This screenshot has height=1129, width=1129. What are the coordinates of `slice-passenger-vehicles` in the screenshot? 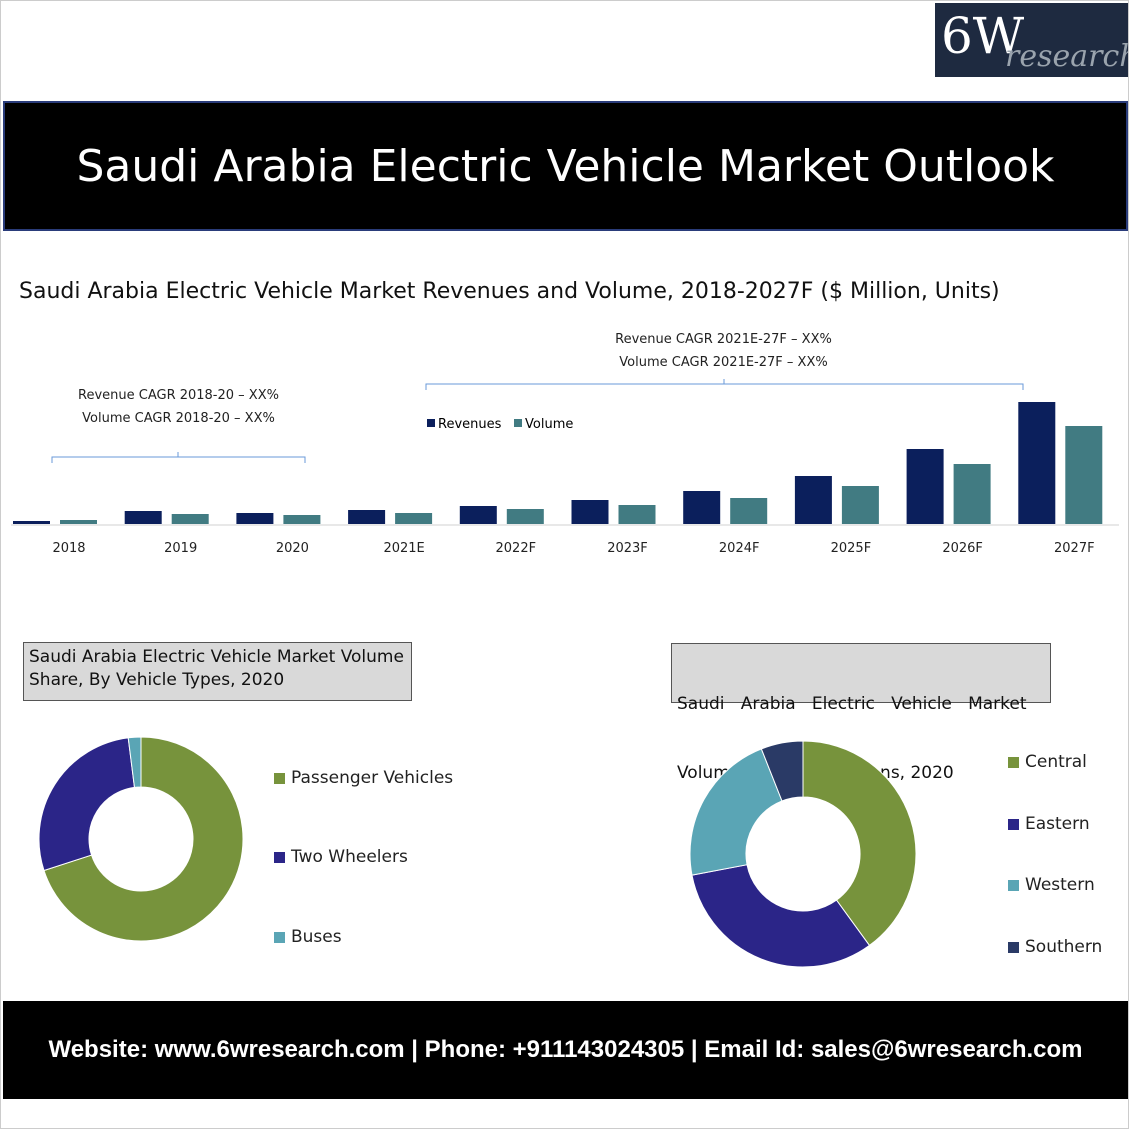 It's located at (143, 839).